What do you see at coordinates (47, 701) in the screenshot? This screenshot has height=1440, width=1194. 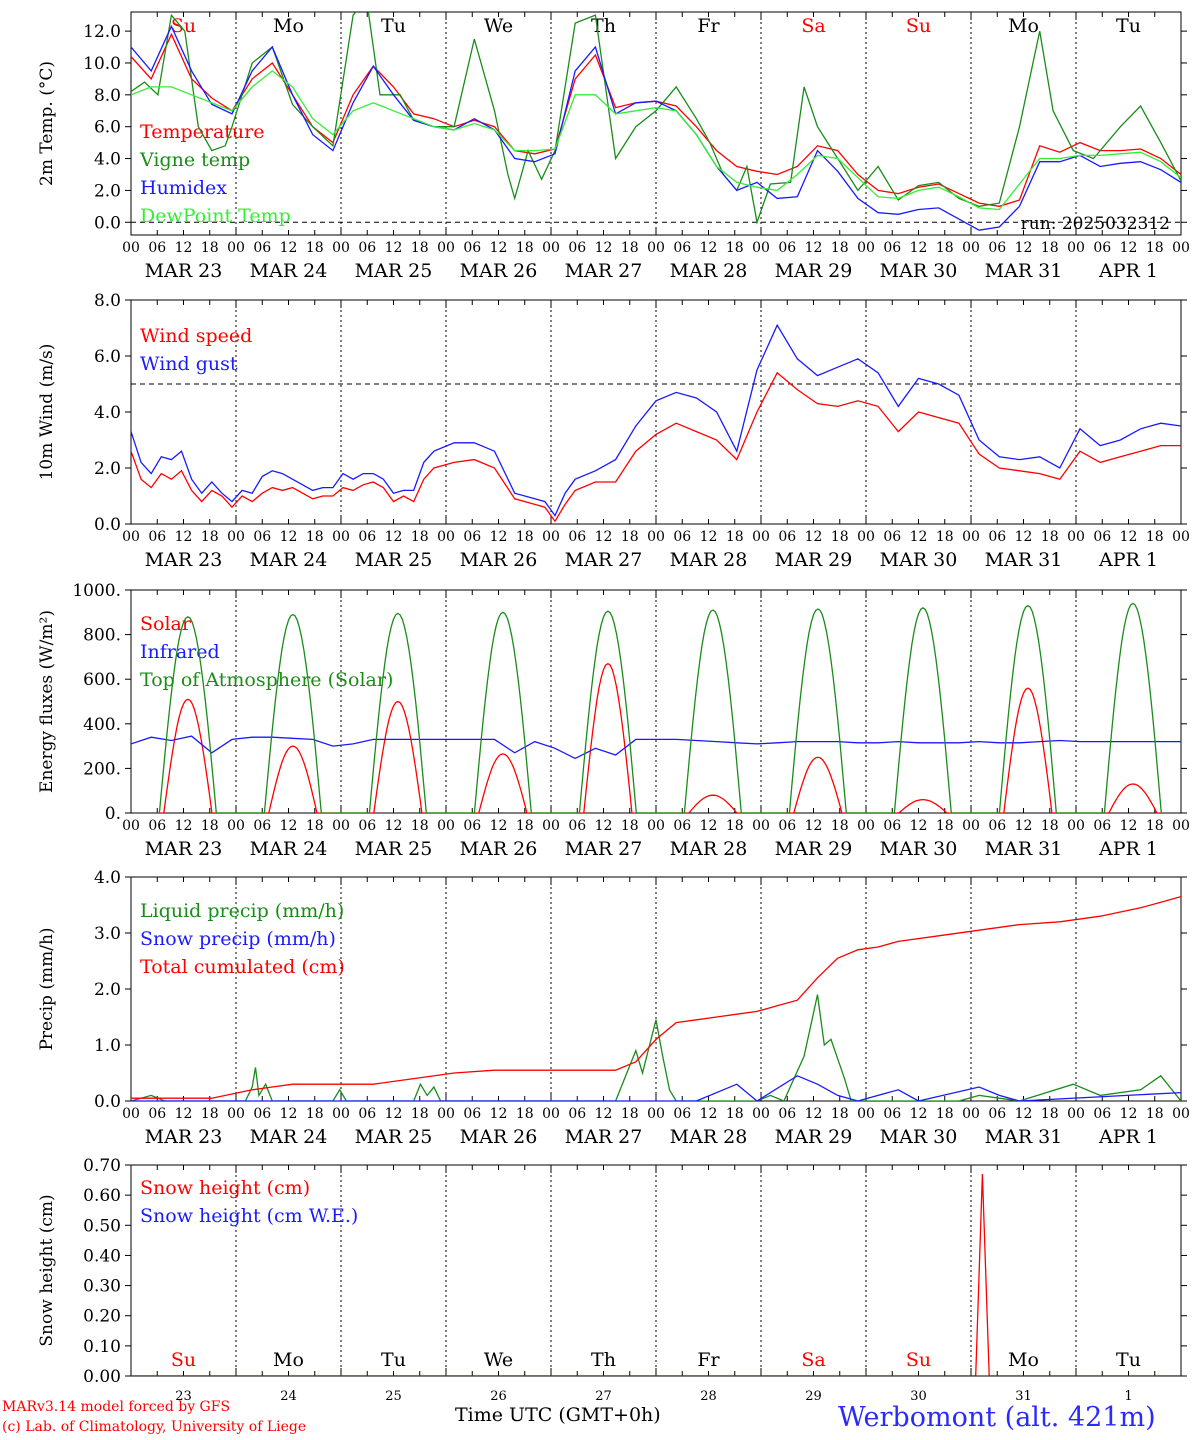 I see `y-axis-label: Energy fluxes (W/m²)` at bounding box center [47, 701].